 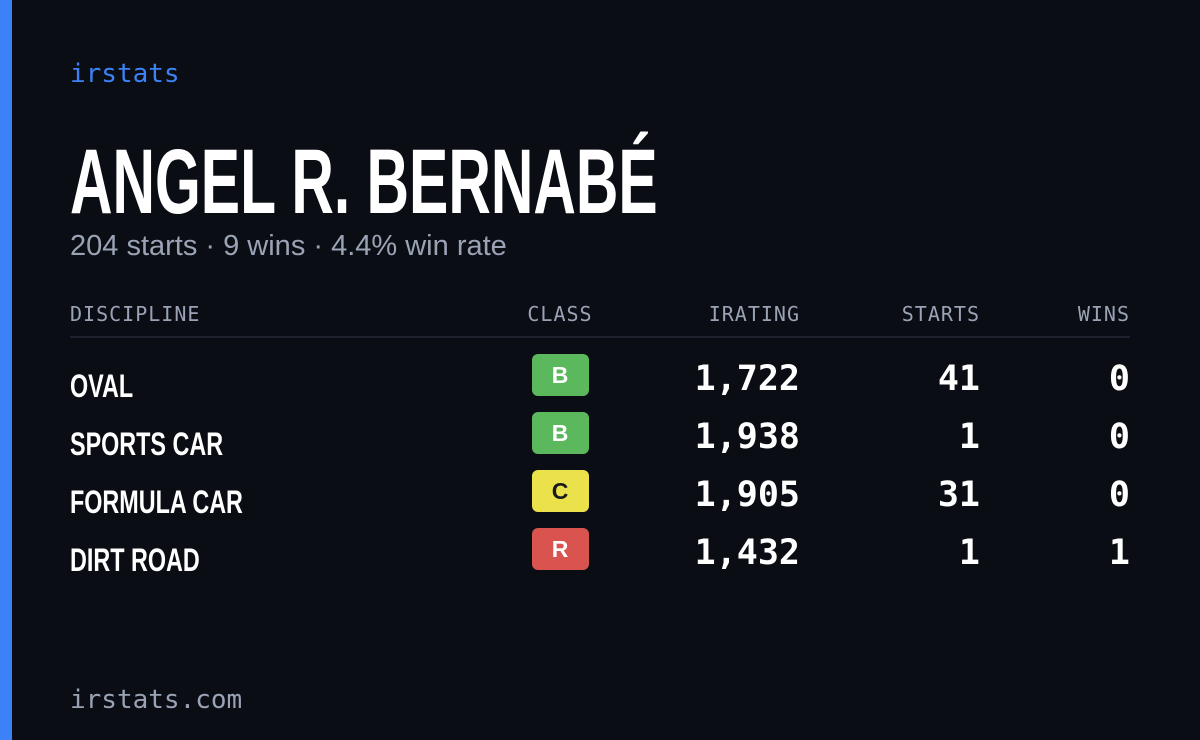 What do you see at coordinates (156, 700) in the screenshot?
I see `footer: irstats.com` at bounding box center [156, 700].